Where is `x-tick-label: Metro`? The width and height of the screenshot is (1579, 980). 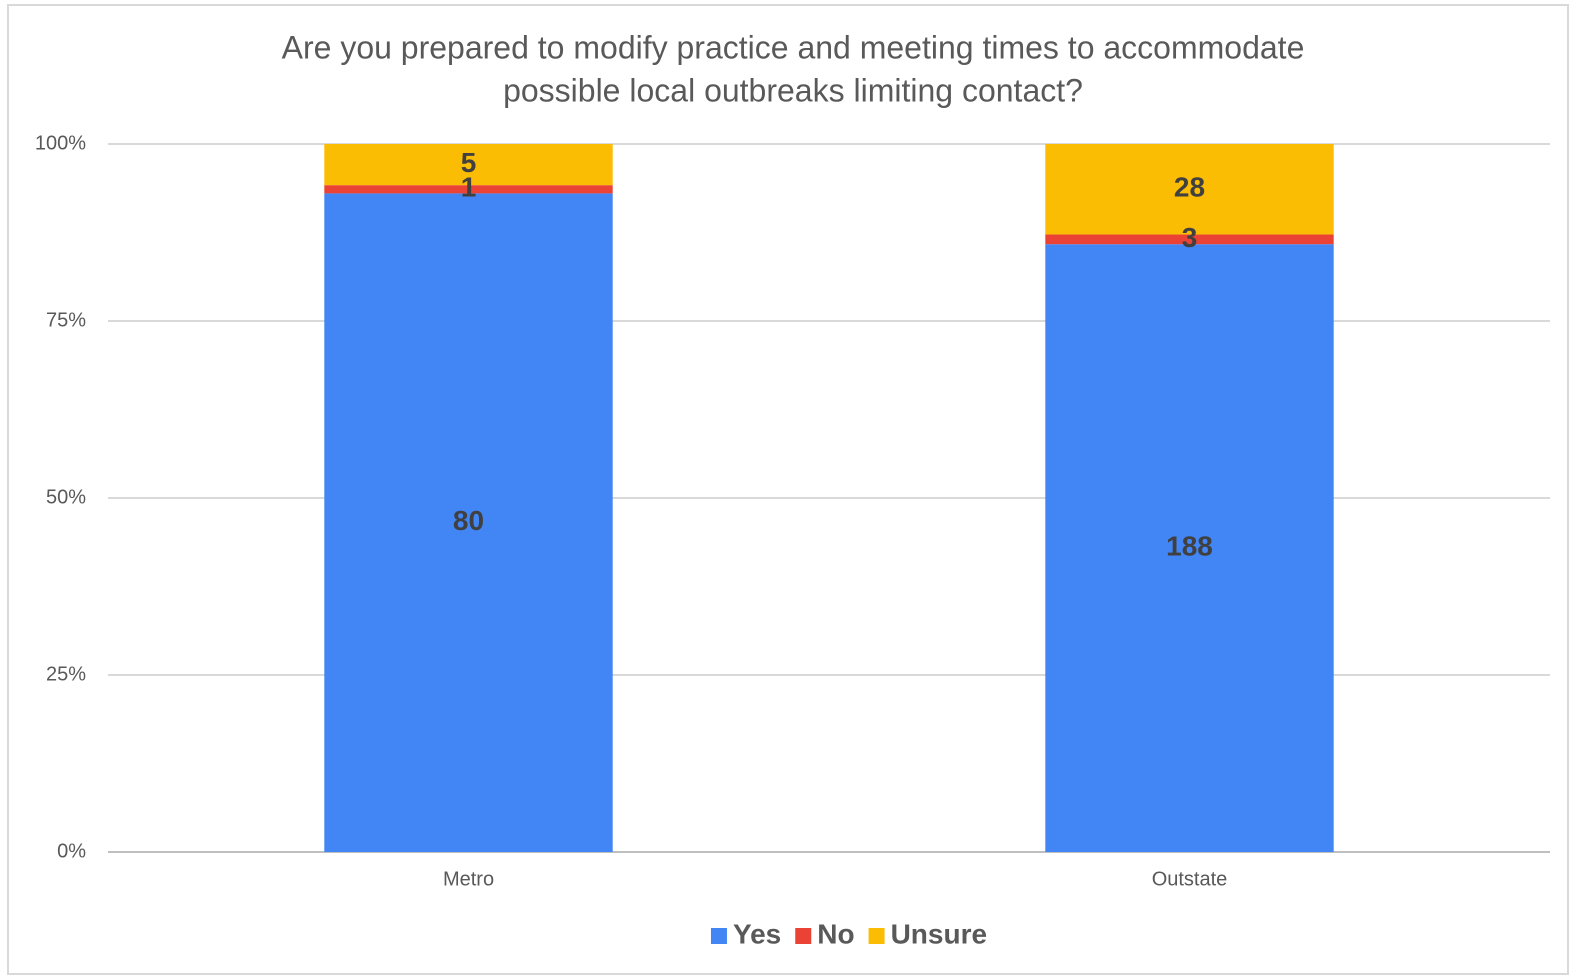 x-tick-label: Metro is located at coordinates (468, 879).